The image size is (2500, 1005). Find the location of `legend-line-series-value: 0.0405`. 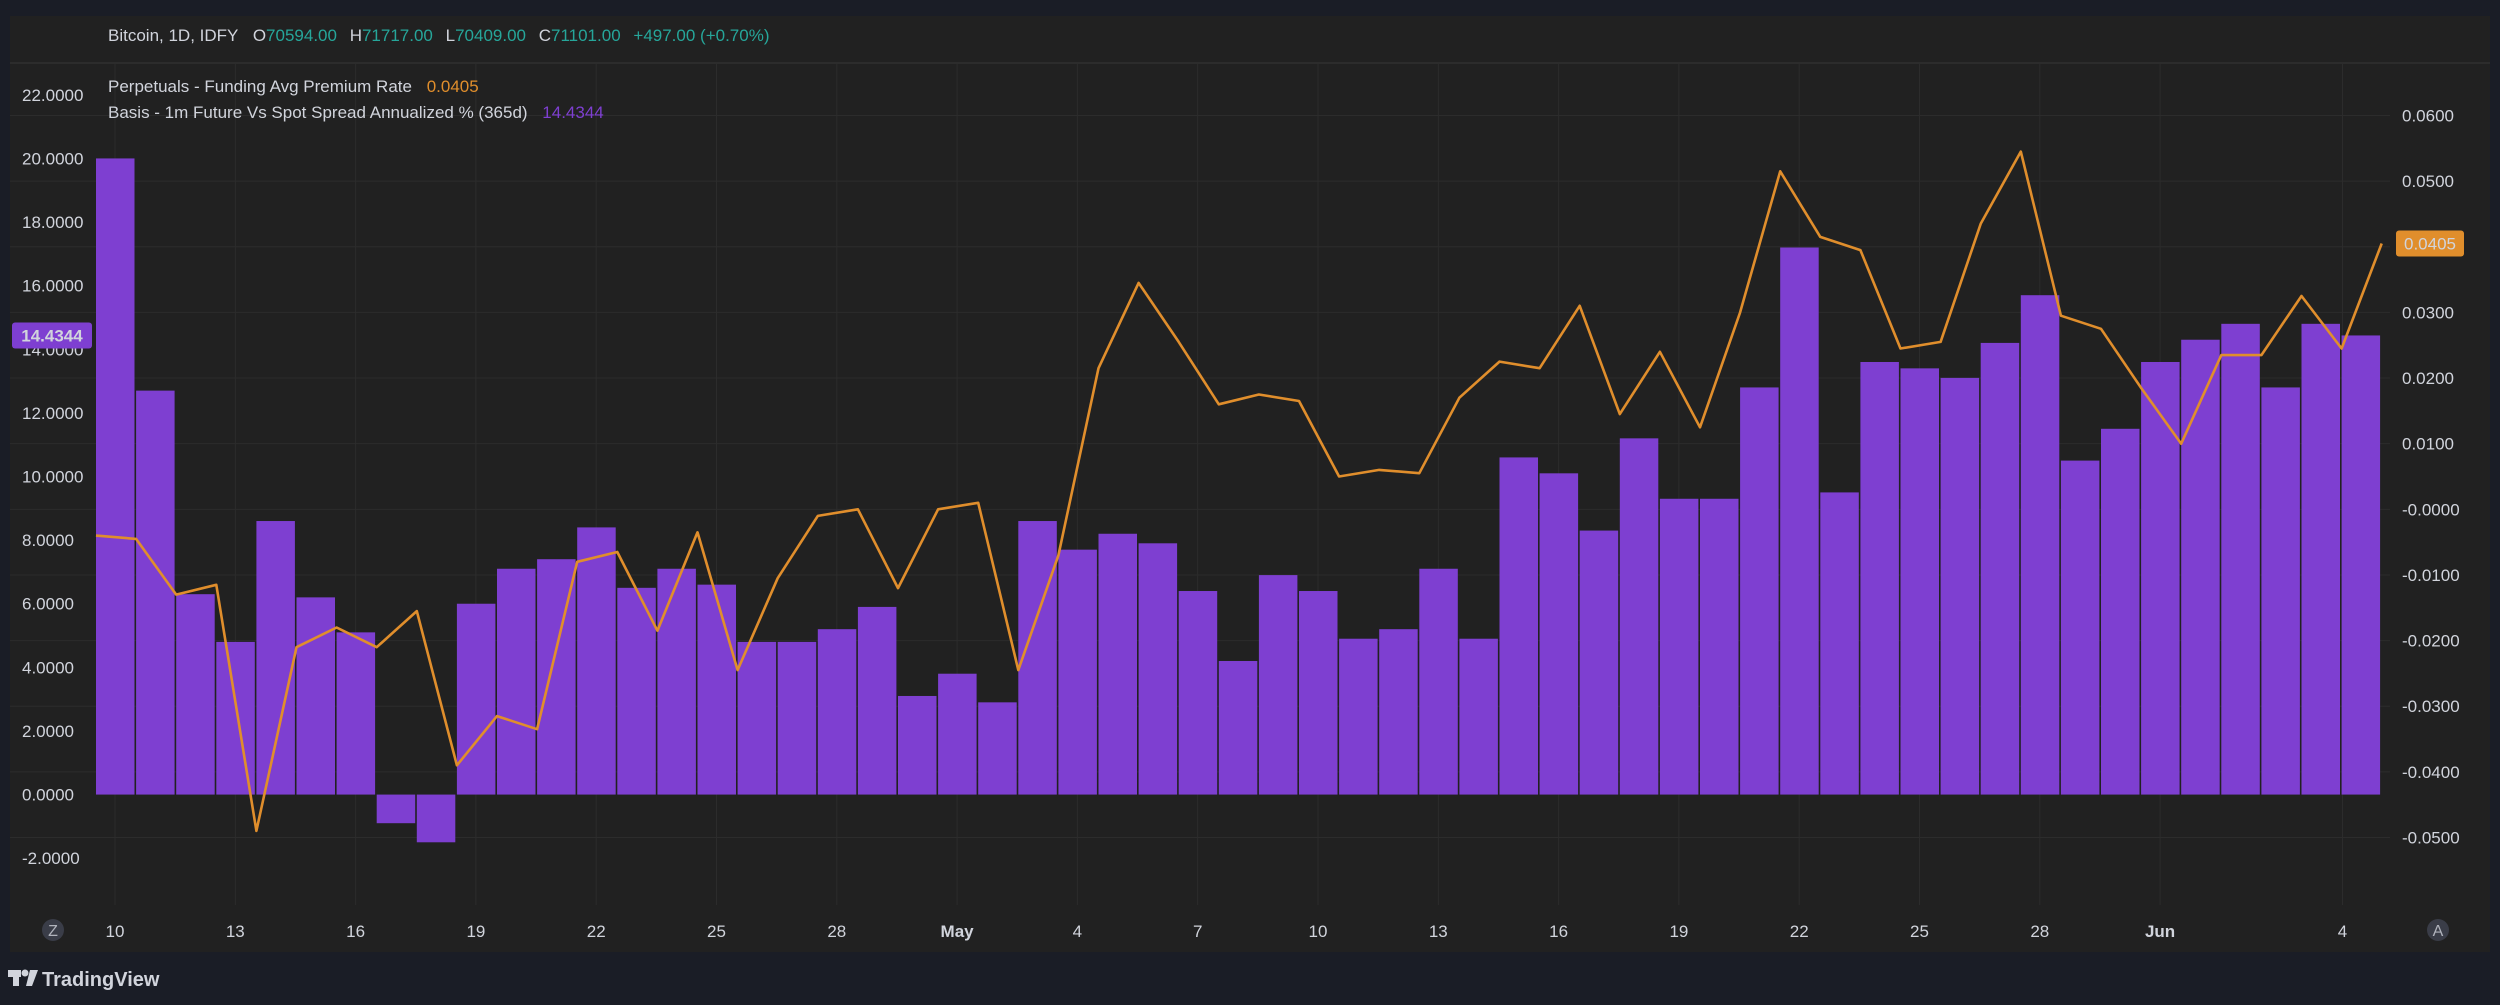

legend-line-series-value: 0.0405 is located at coordinates (453, 86).